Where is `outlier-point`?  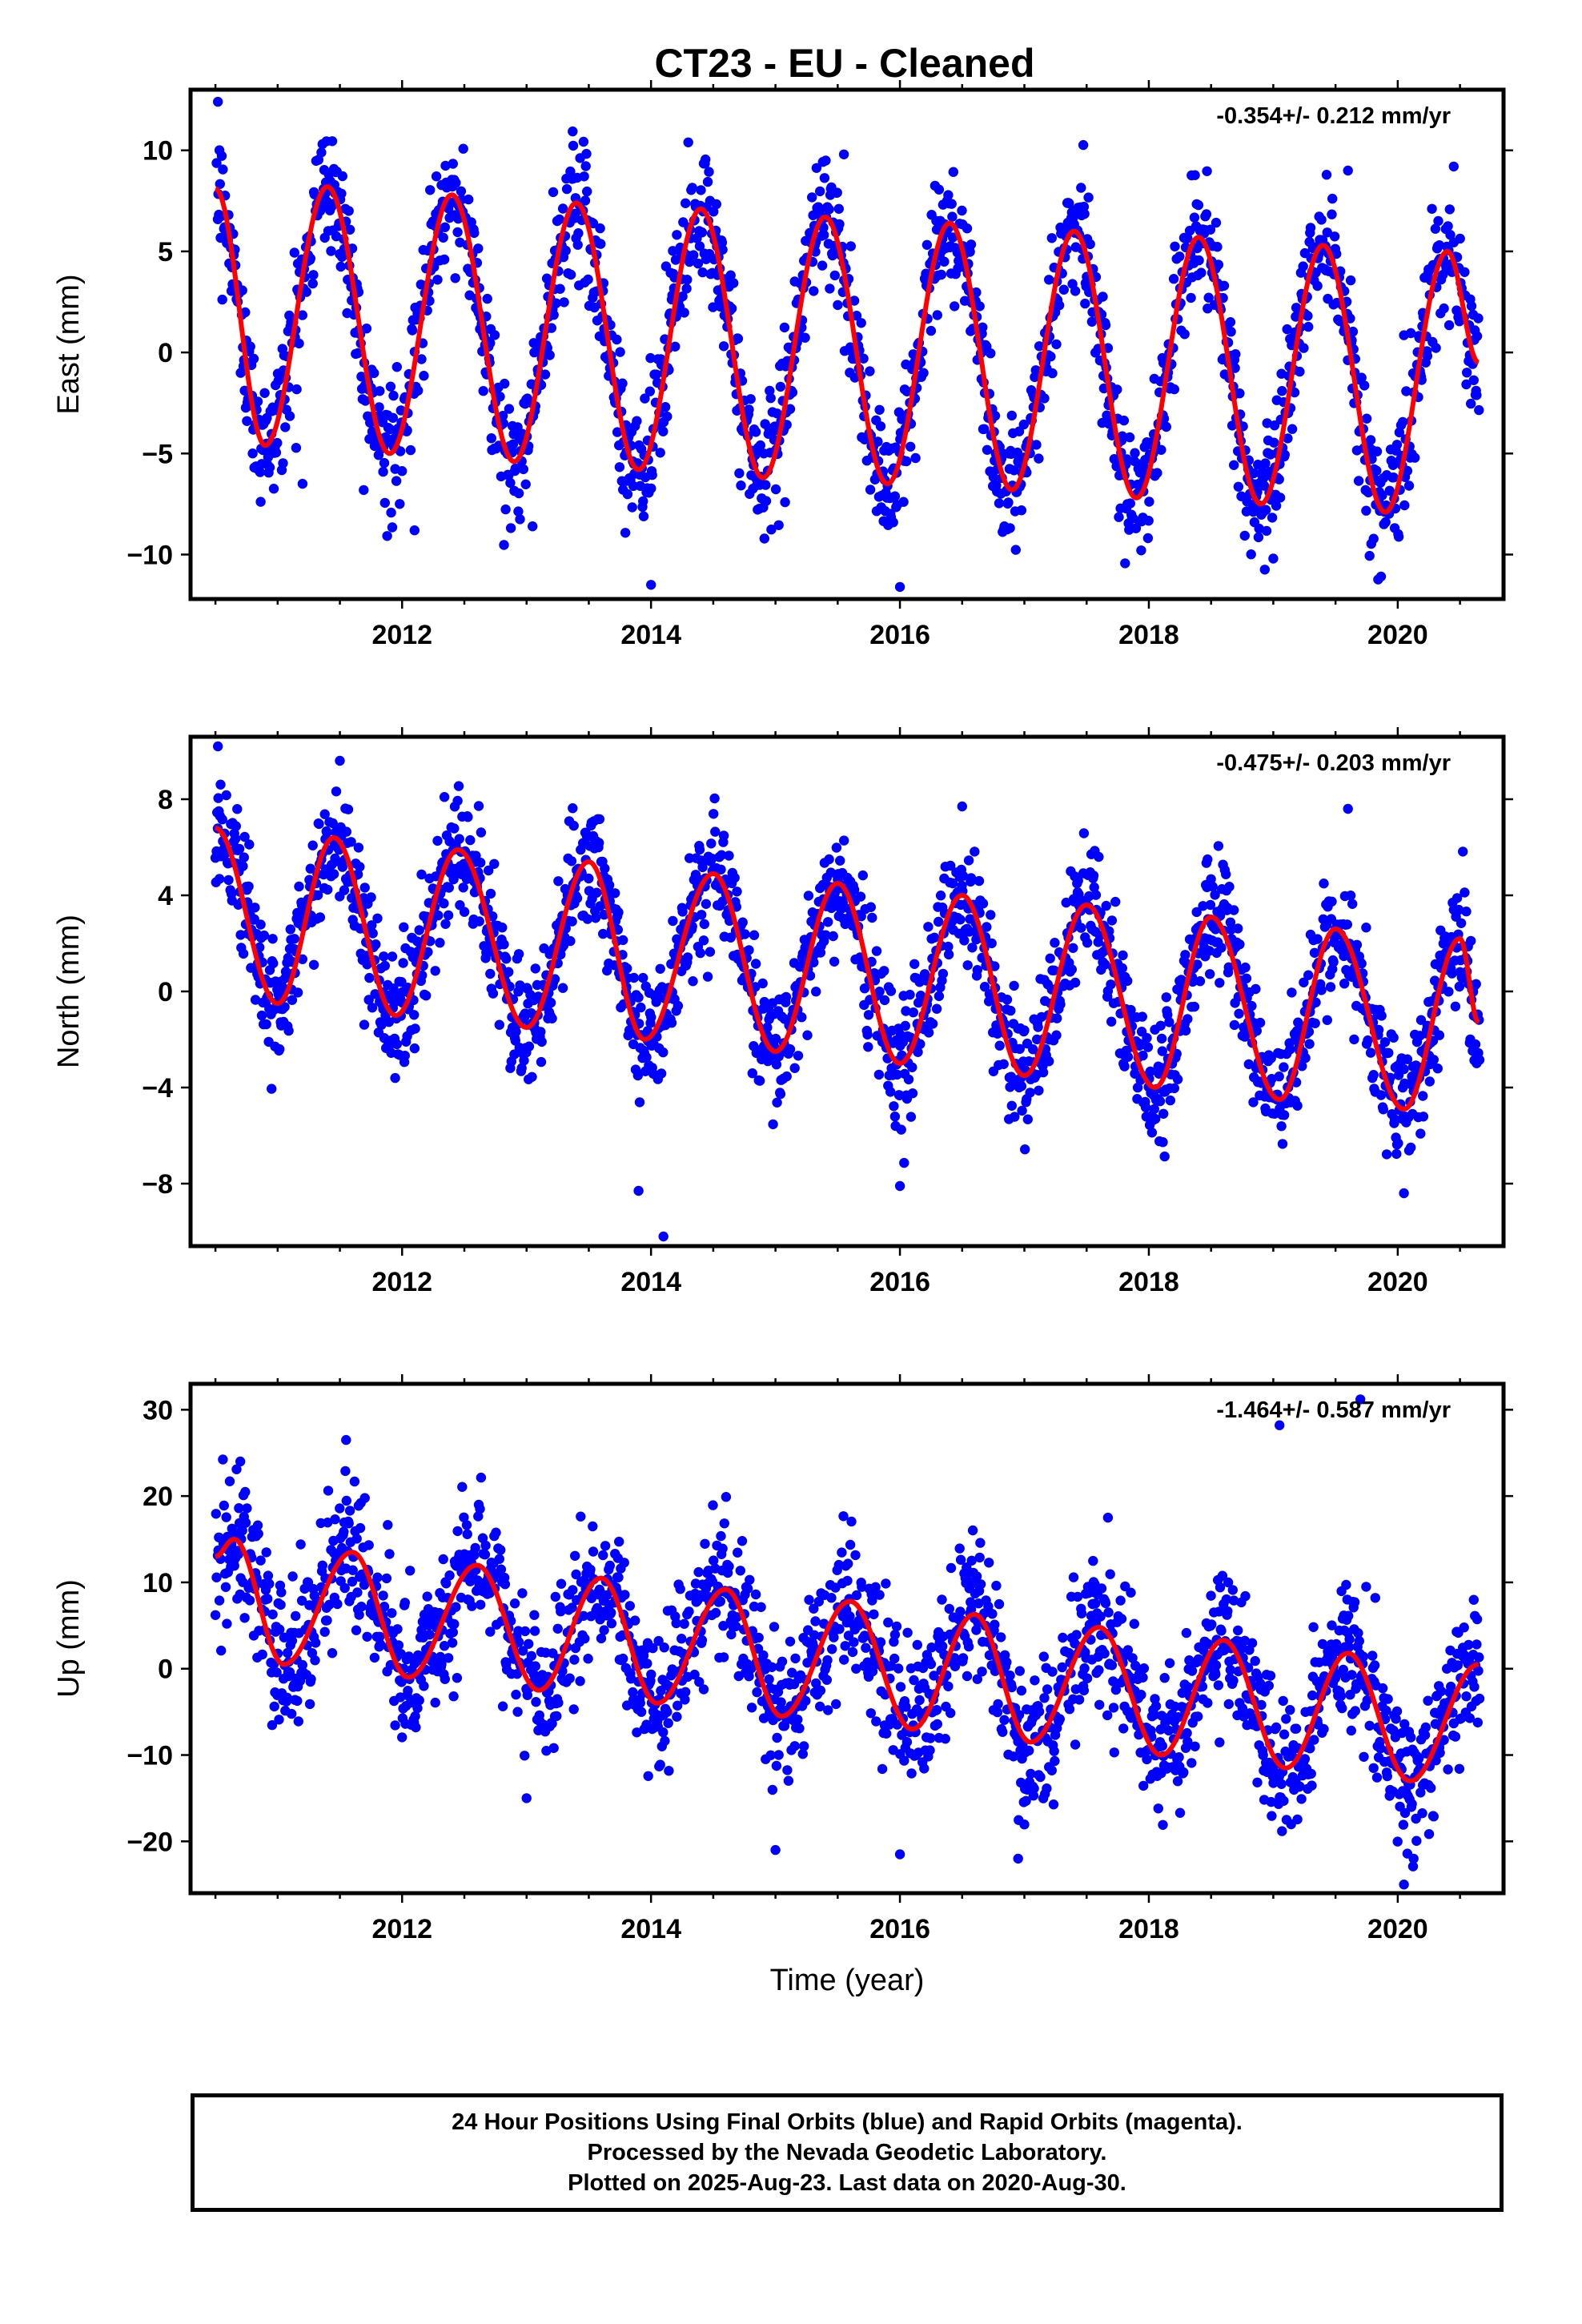 outlier-point is located at coordinates (302, 484).